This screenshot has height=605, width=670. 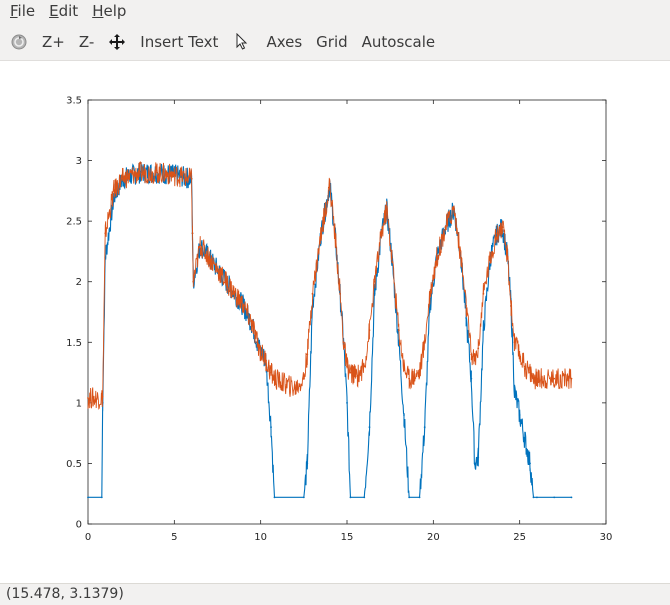 I want to click on select-button, so click(x=242, y=42).